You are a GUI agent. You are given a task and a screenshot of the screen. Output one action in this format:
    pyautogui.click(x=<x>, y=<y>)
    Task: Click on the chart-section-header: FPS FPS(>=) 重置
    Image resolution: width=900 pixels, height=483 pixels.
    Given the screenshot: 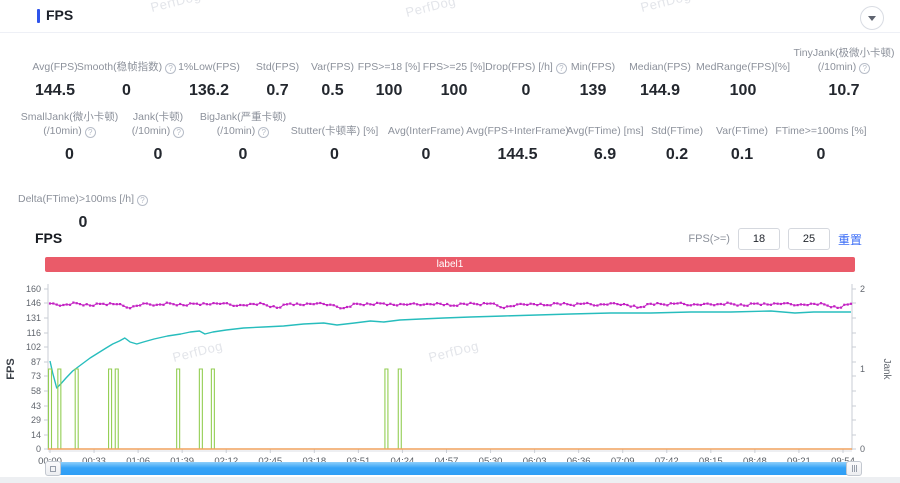 What is the action you would take?
    pyautogui.click(x=450, y=239)
    